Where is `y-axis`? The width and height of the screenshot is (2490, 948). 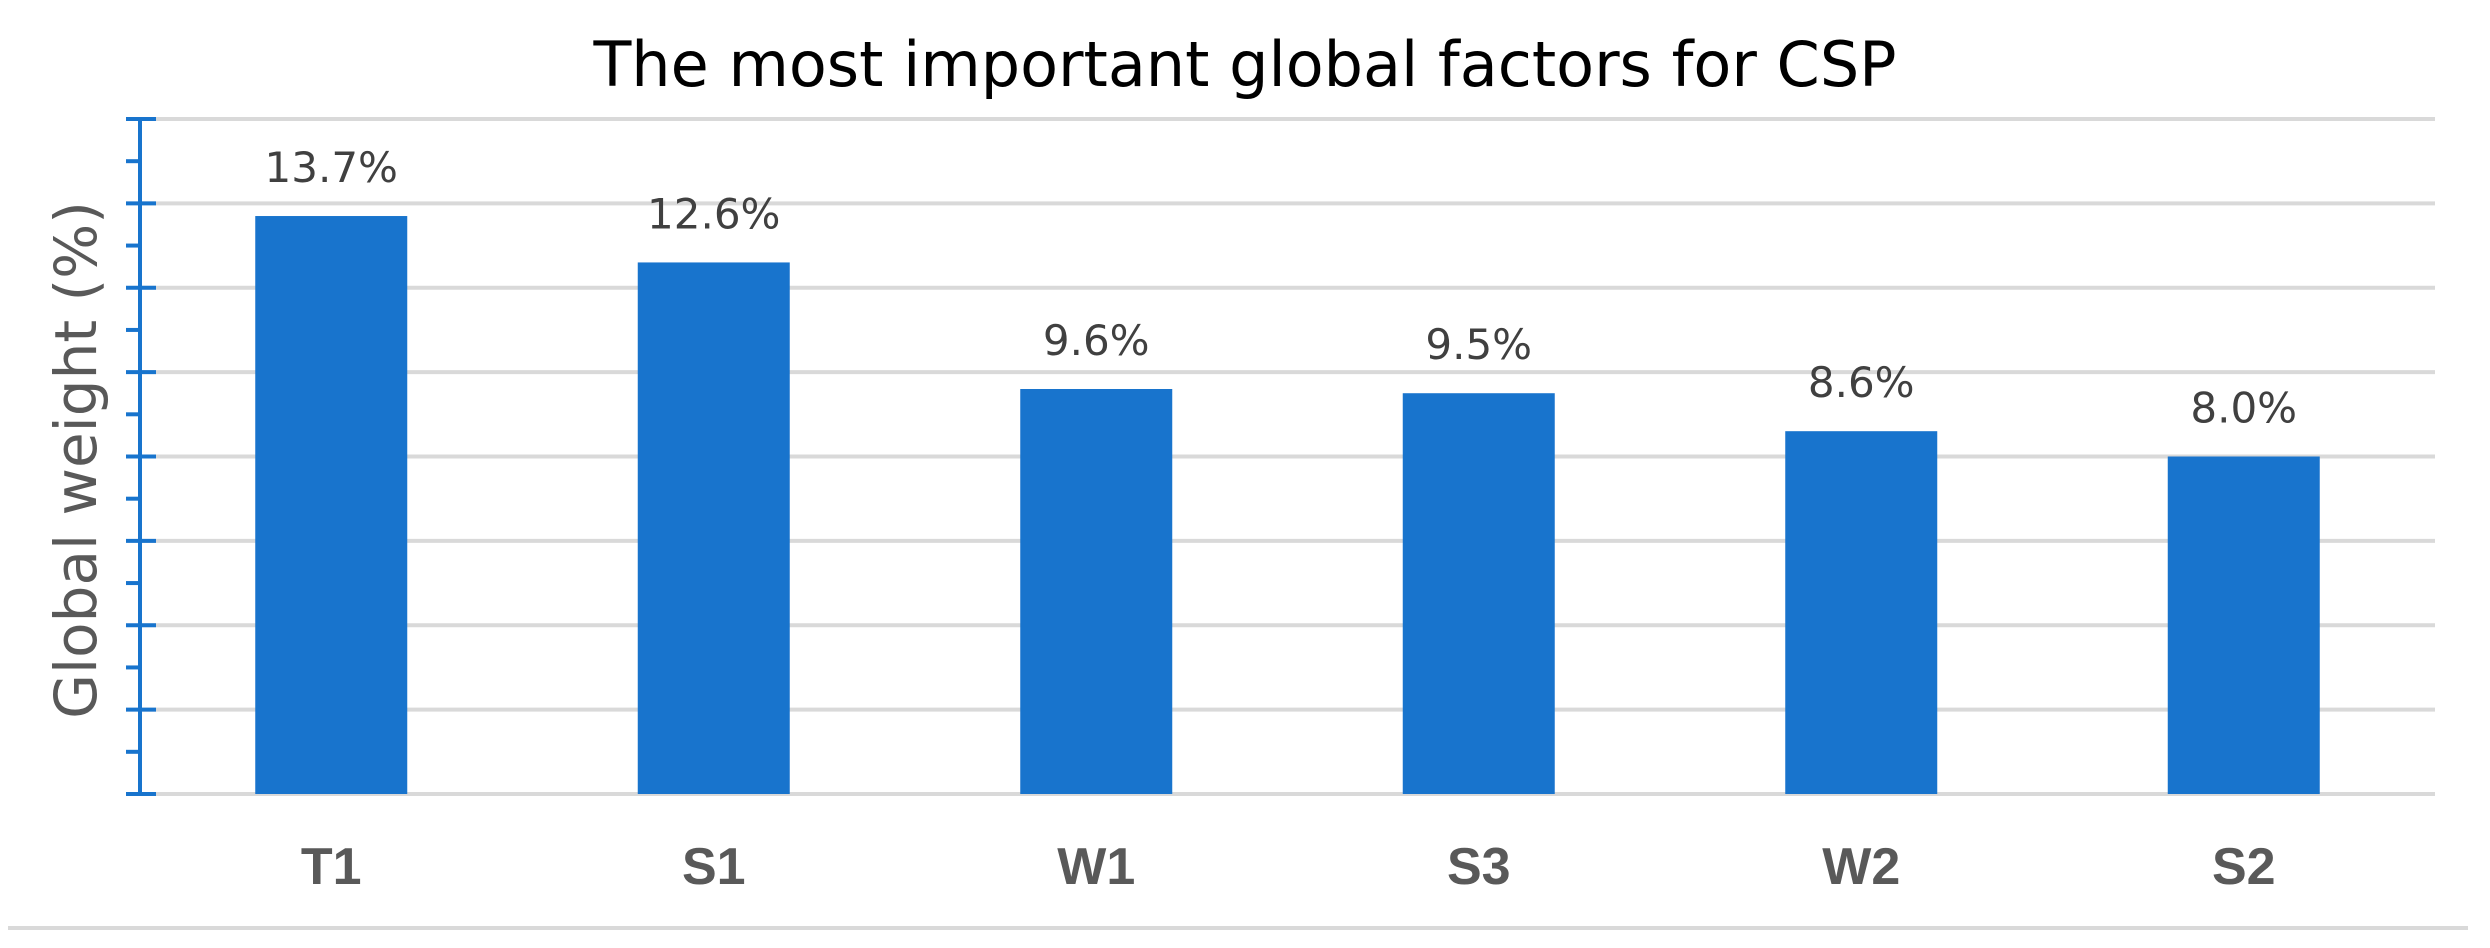 y-axis is located at coordinates (141, 456).